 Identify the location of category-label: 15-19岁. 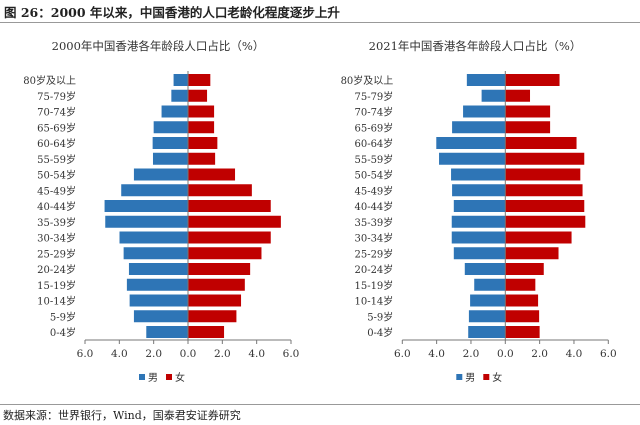
(373, 285).